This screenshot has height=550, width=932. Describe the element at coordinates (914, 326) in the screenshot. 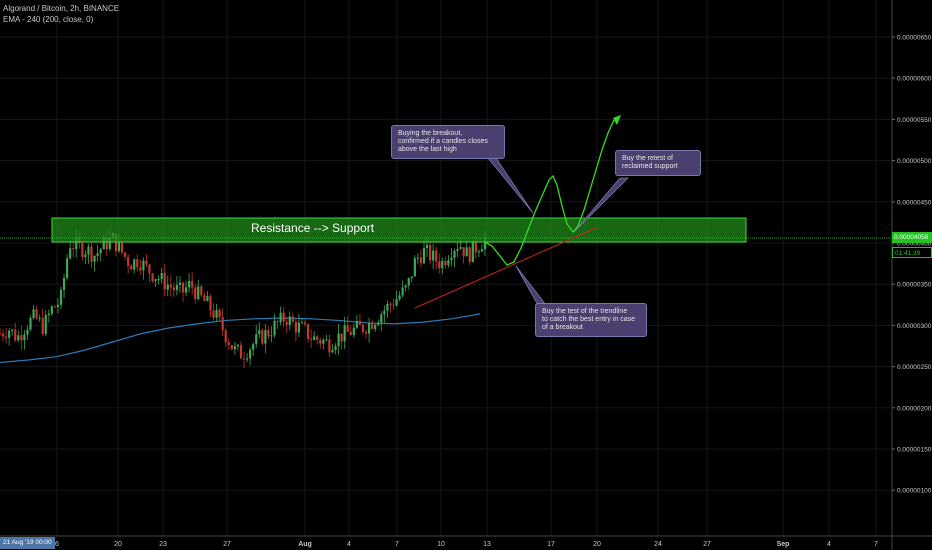

I see `y-tick-label: 0.00000300` at that location.